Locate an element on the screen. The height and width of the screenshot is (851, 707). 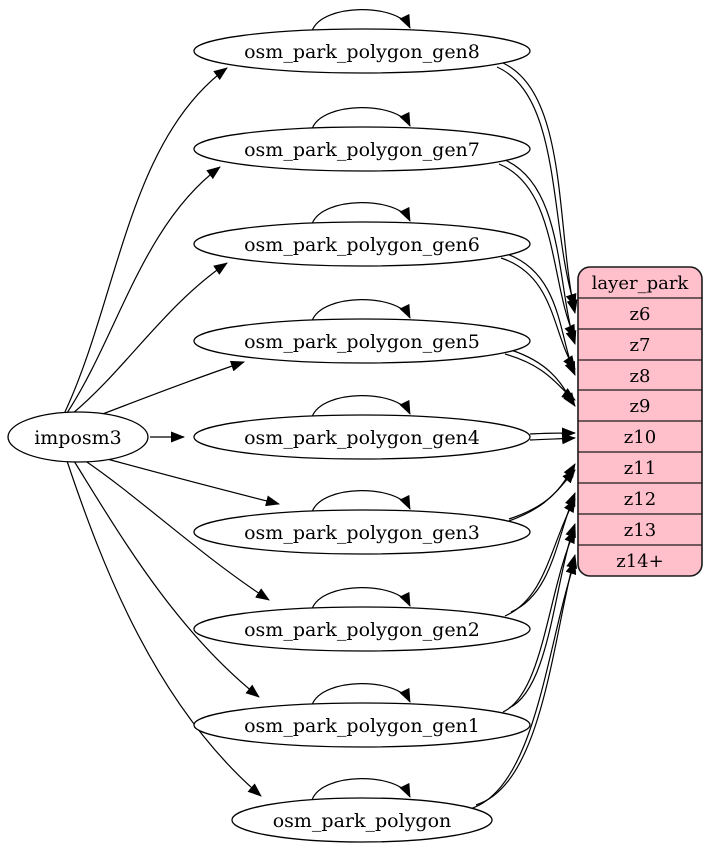
imposm3-label: imposm3 is located at coordinates (78, 438).